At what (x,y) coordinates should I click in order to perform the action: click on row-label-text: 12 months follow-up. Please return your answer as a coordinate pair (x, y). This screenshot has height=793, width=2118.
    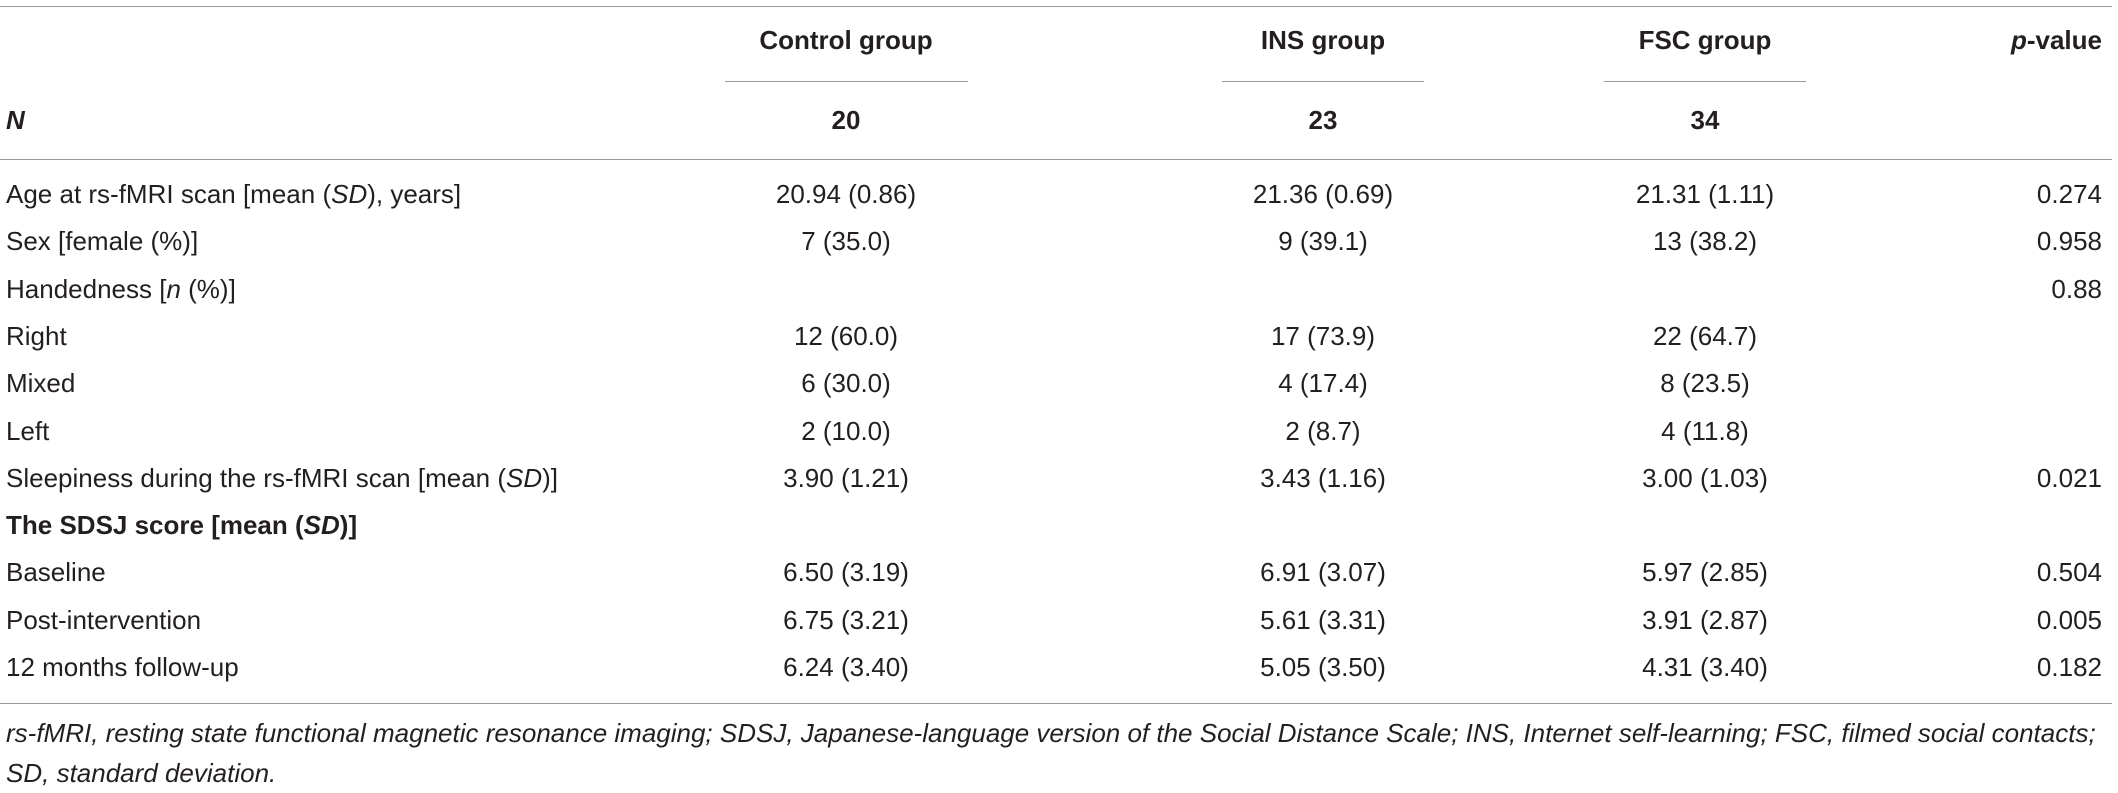
    Looking at the image, I should click on (122, 667).